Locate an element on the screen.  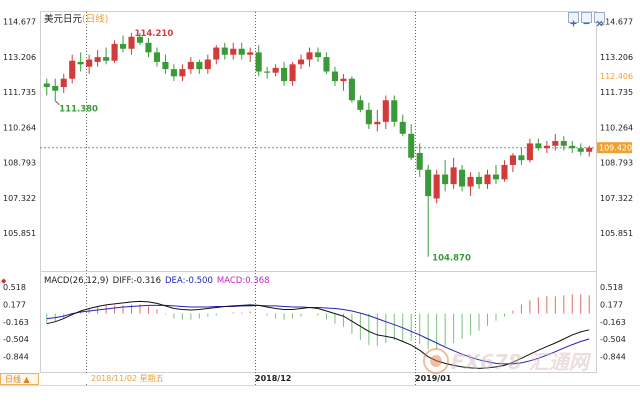
right-macd-tick-label: -0.844 is located at coordinates (613, 356).